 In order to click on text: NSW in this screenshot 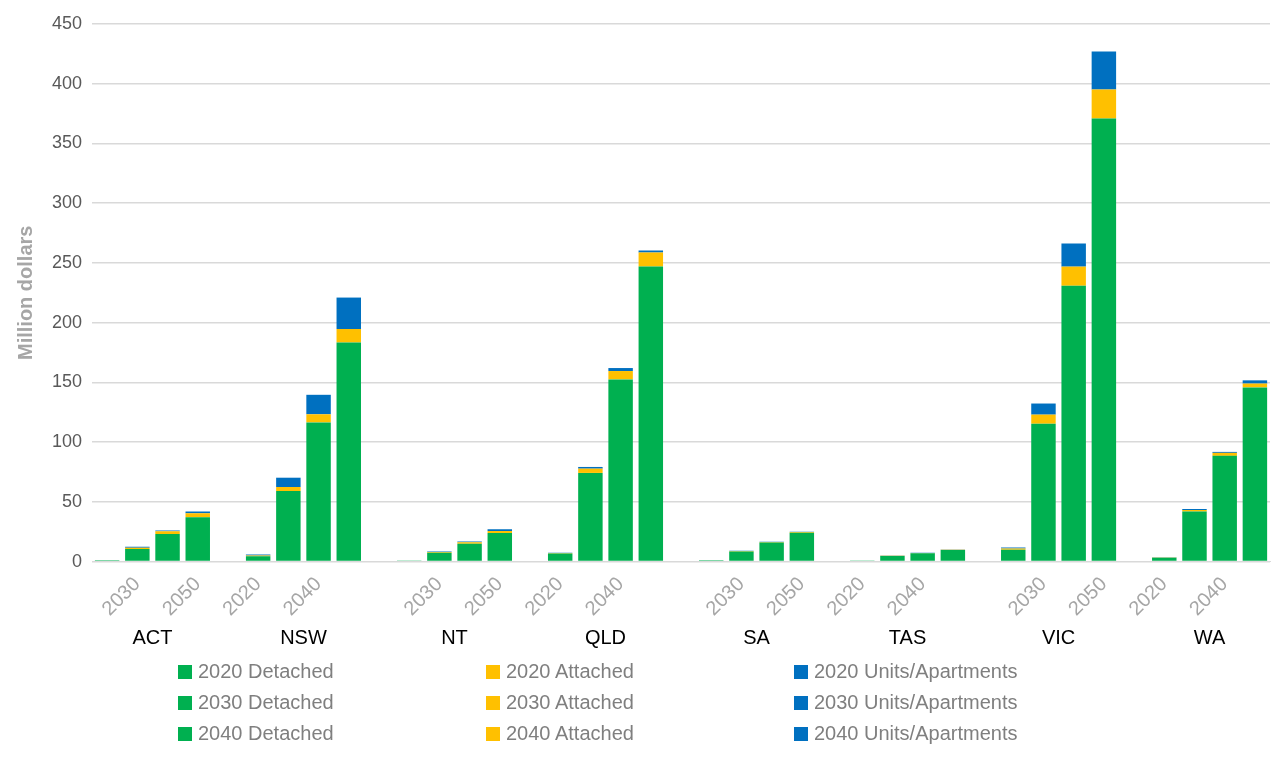, I will do `click(303, 636)`.